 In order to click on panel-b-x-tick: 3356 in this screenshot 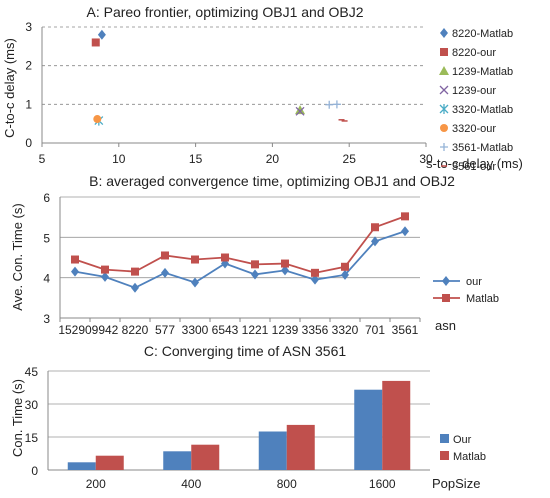, I will do `click(315, 330)`.